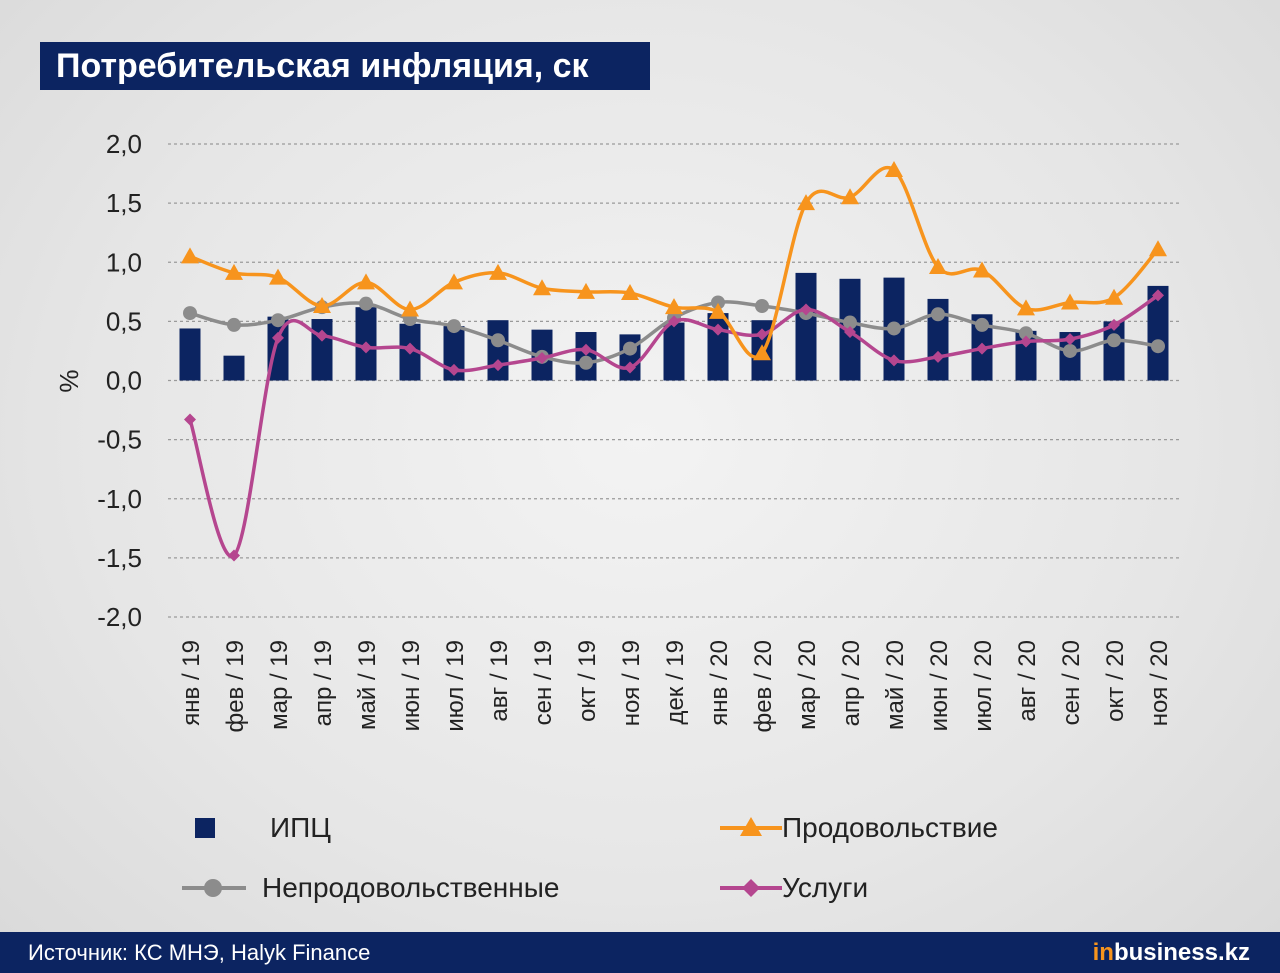 The image size is (1280, 973). I want to click on chart-title: Потребительская инфляция, ск, so click(345, 66).